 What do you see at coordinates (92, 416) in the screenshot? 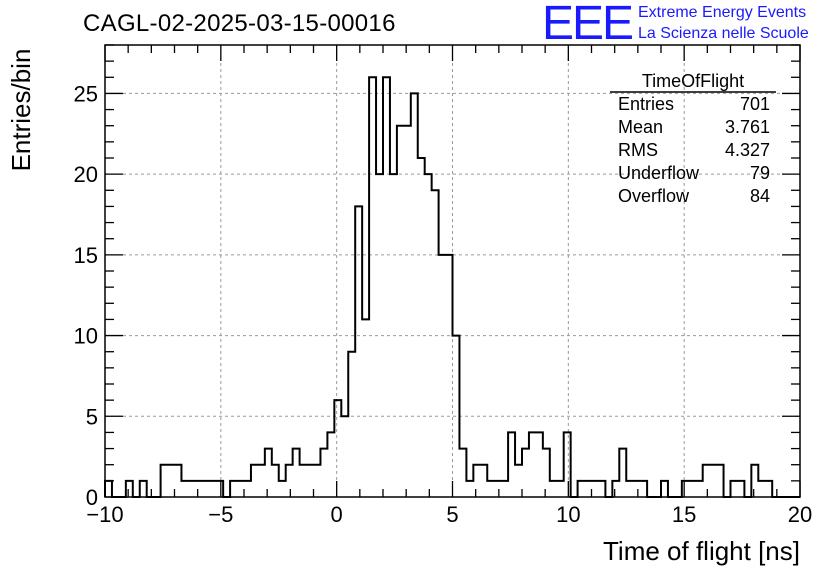
I see `y-tick-label: 5` at bounding box center [92, 416].